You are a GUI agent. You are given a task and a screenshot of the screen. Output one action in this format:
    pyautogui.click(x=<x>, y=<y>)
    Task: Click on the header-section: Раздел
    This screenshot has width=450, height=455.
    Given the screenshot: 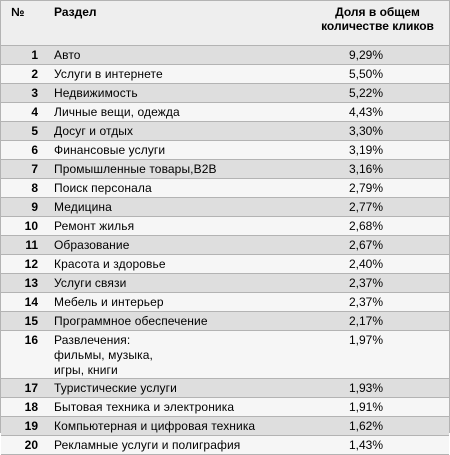 What is the action you would take?
    pyautogui.click(x=176, y=23)
    